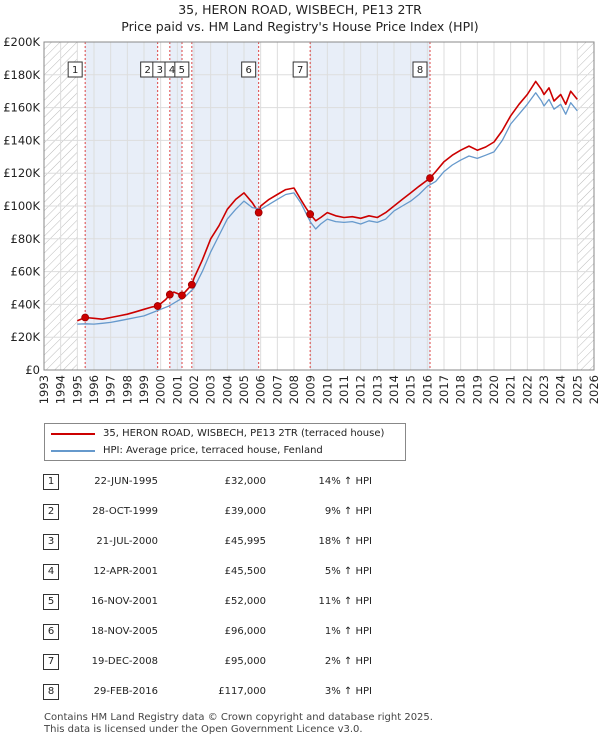 The image size is (600, 740). Describe the element at coordinates (127, 541) in the screenshot. I see `row-date: 21-JUL-2000` at that location.